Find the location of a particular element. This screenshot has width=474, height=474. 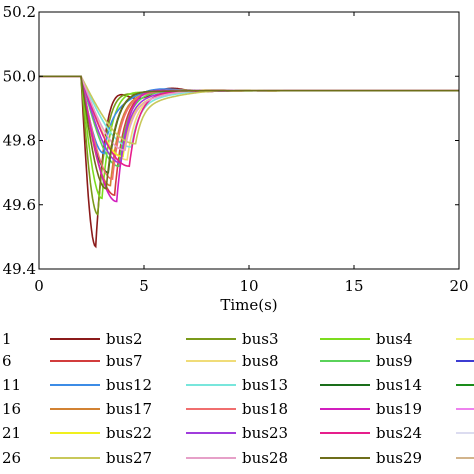

legend-label-bus29: bus29 is located at coordinates (399, 458).